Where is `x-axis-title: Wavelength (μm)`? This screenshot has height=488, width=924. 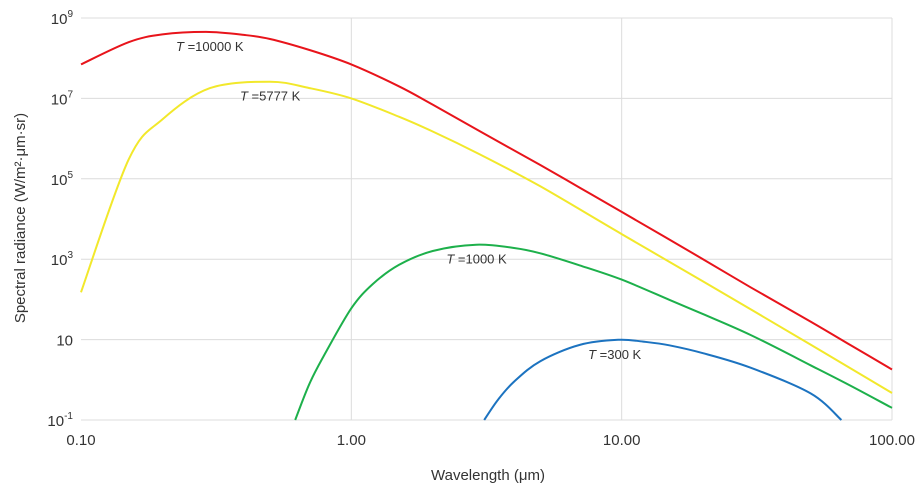 x-axis-title: Wavelength (μm) is located at coordinates (488, 475).